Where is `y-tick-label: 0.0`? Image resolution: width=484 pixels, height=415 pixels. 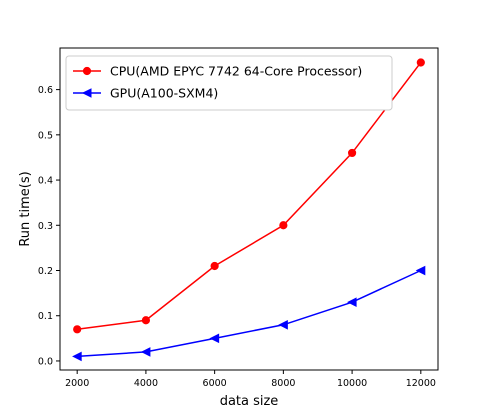
y-tick-label: 0.0 is located at coordinates (45, 361).